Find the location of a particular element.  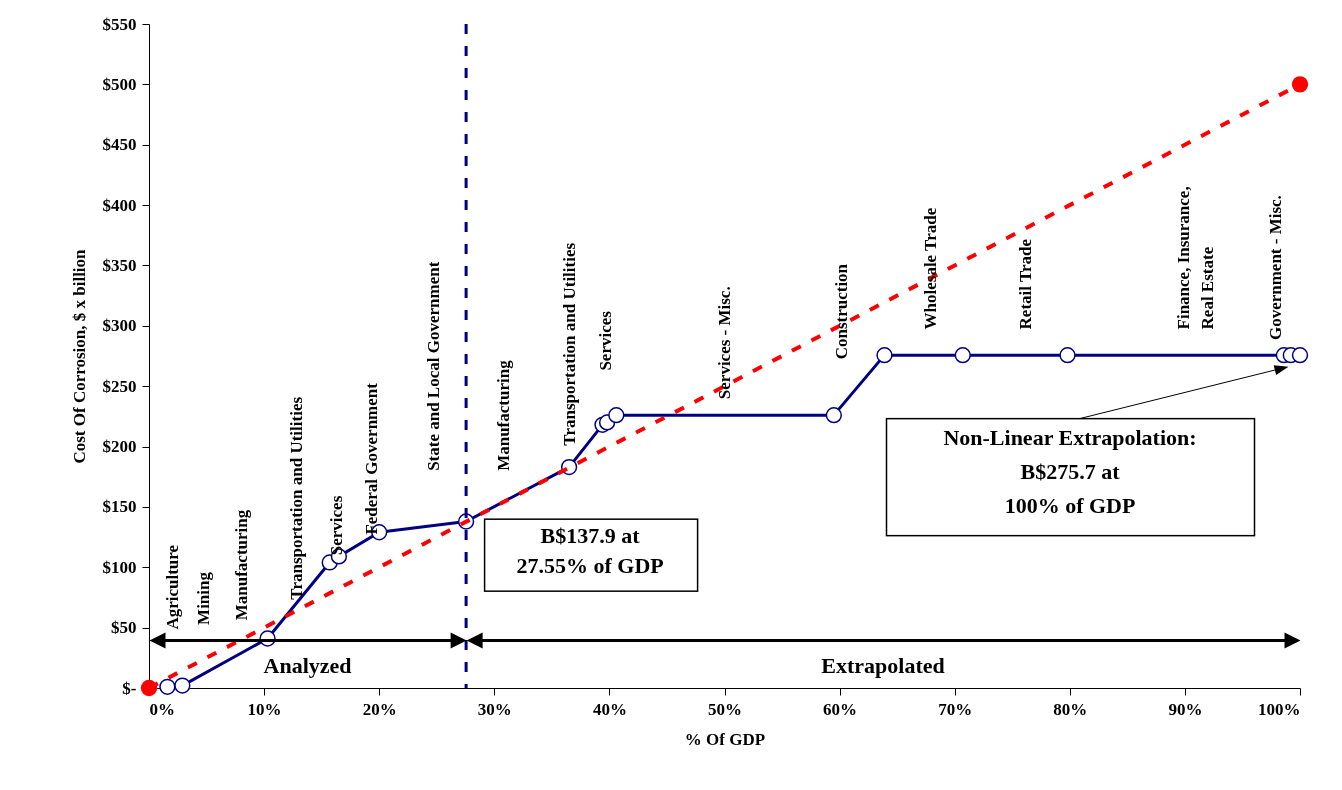

annotation: Finance, Insurance, Real Estate is located at coordinates (1195, 258).